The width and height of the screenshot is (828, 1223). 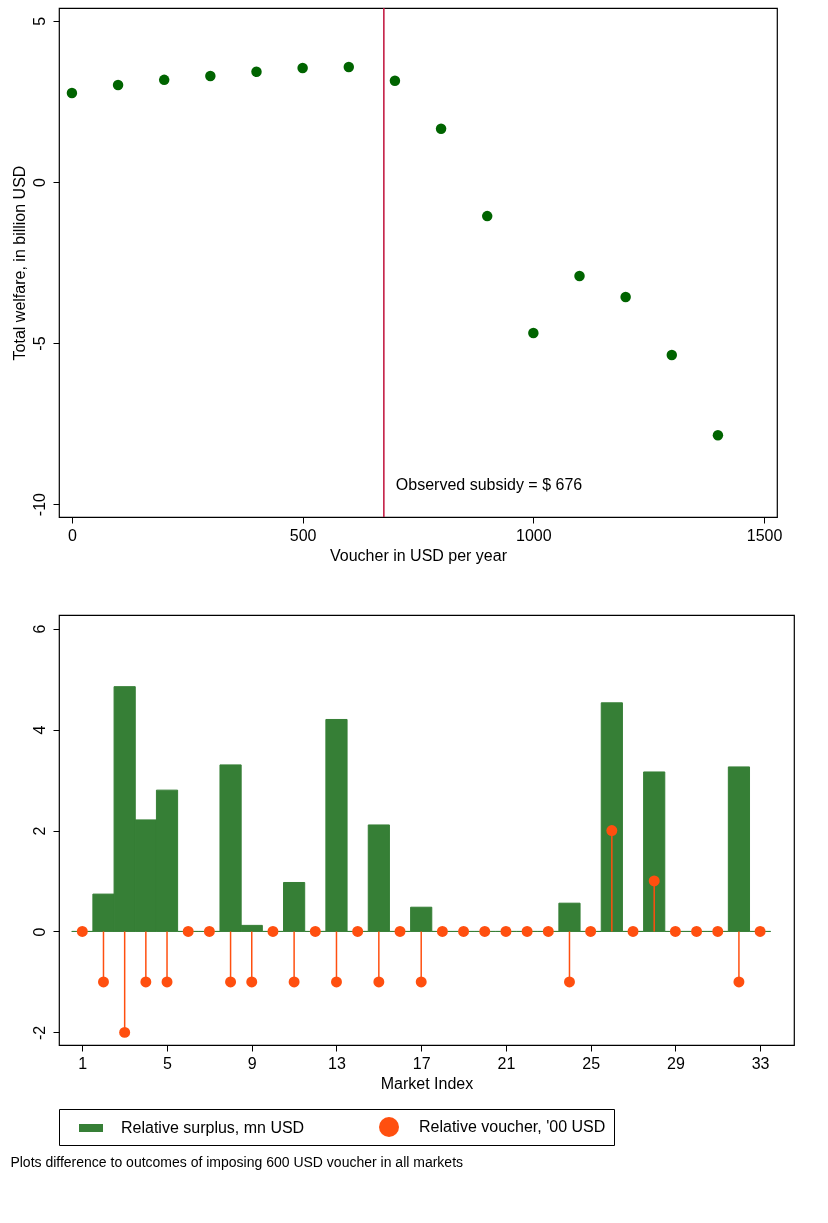 I want to click on y-tick-label: -10, so click(x=39, y=504).